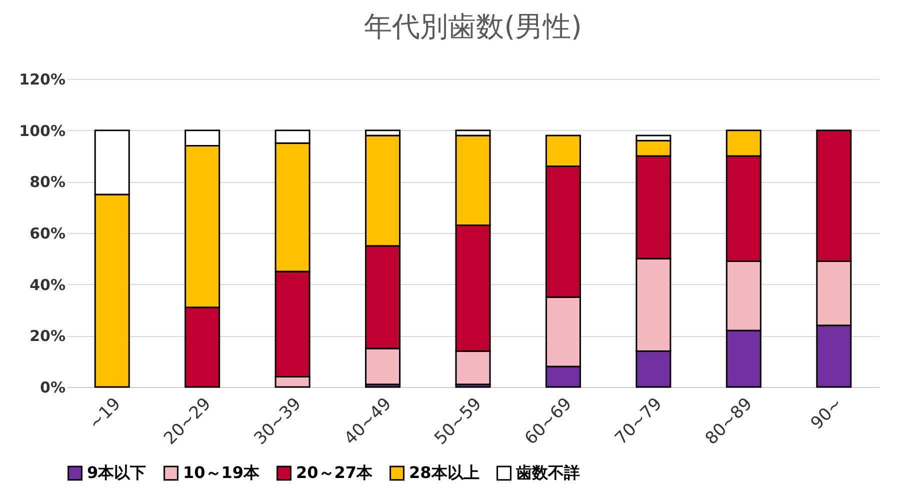 The height and width of the screenshot is (497, 903). Describe the element at coordinates (42, 79) in the screenshot. I see `y-tick-label: 120%` at that location.